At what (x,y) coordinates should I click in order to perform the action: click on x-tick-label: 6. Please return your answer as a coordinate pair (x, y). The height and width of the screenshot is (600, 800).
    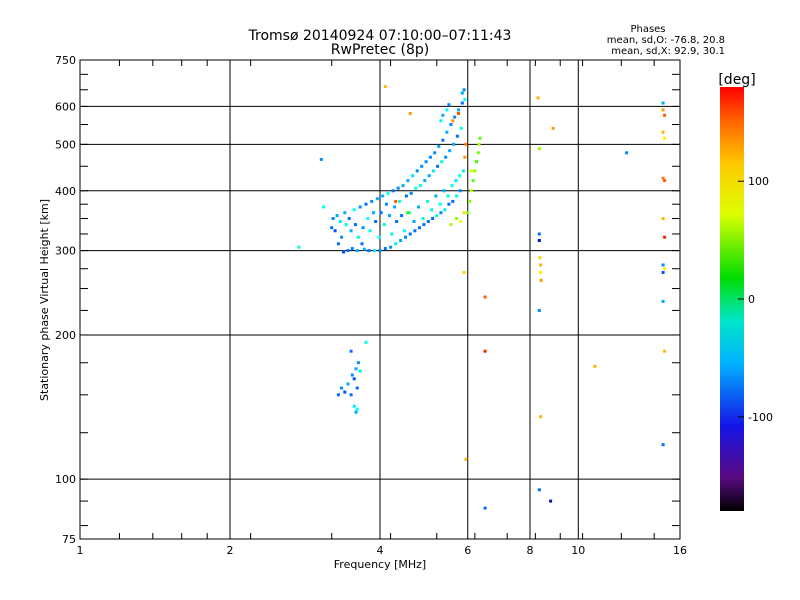
    Looking at the image, I should click on (467, 550).